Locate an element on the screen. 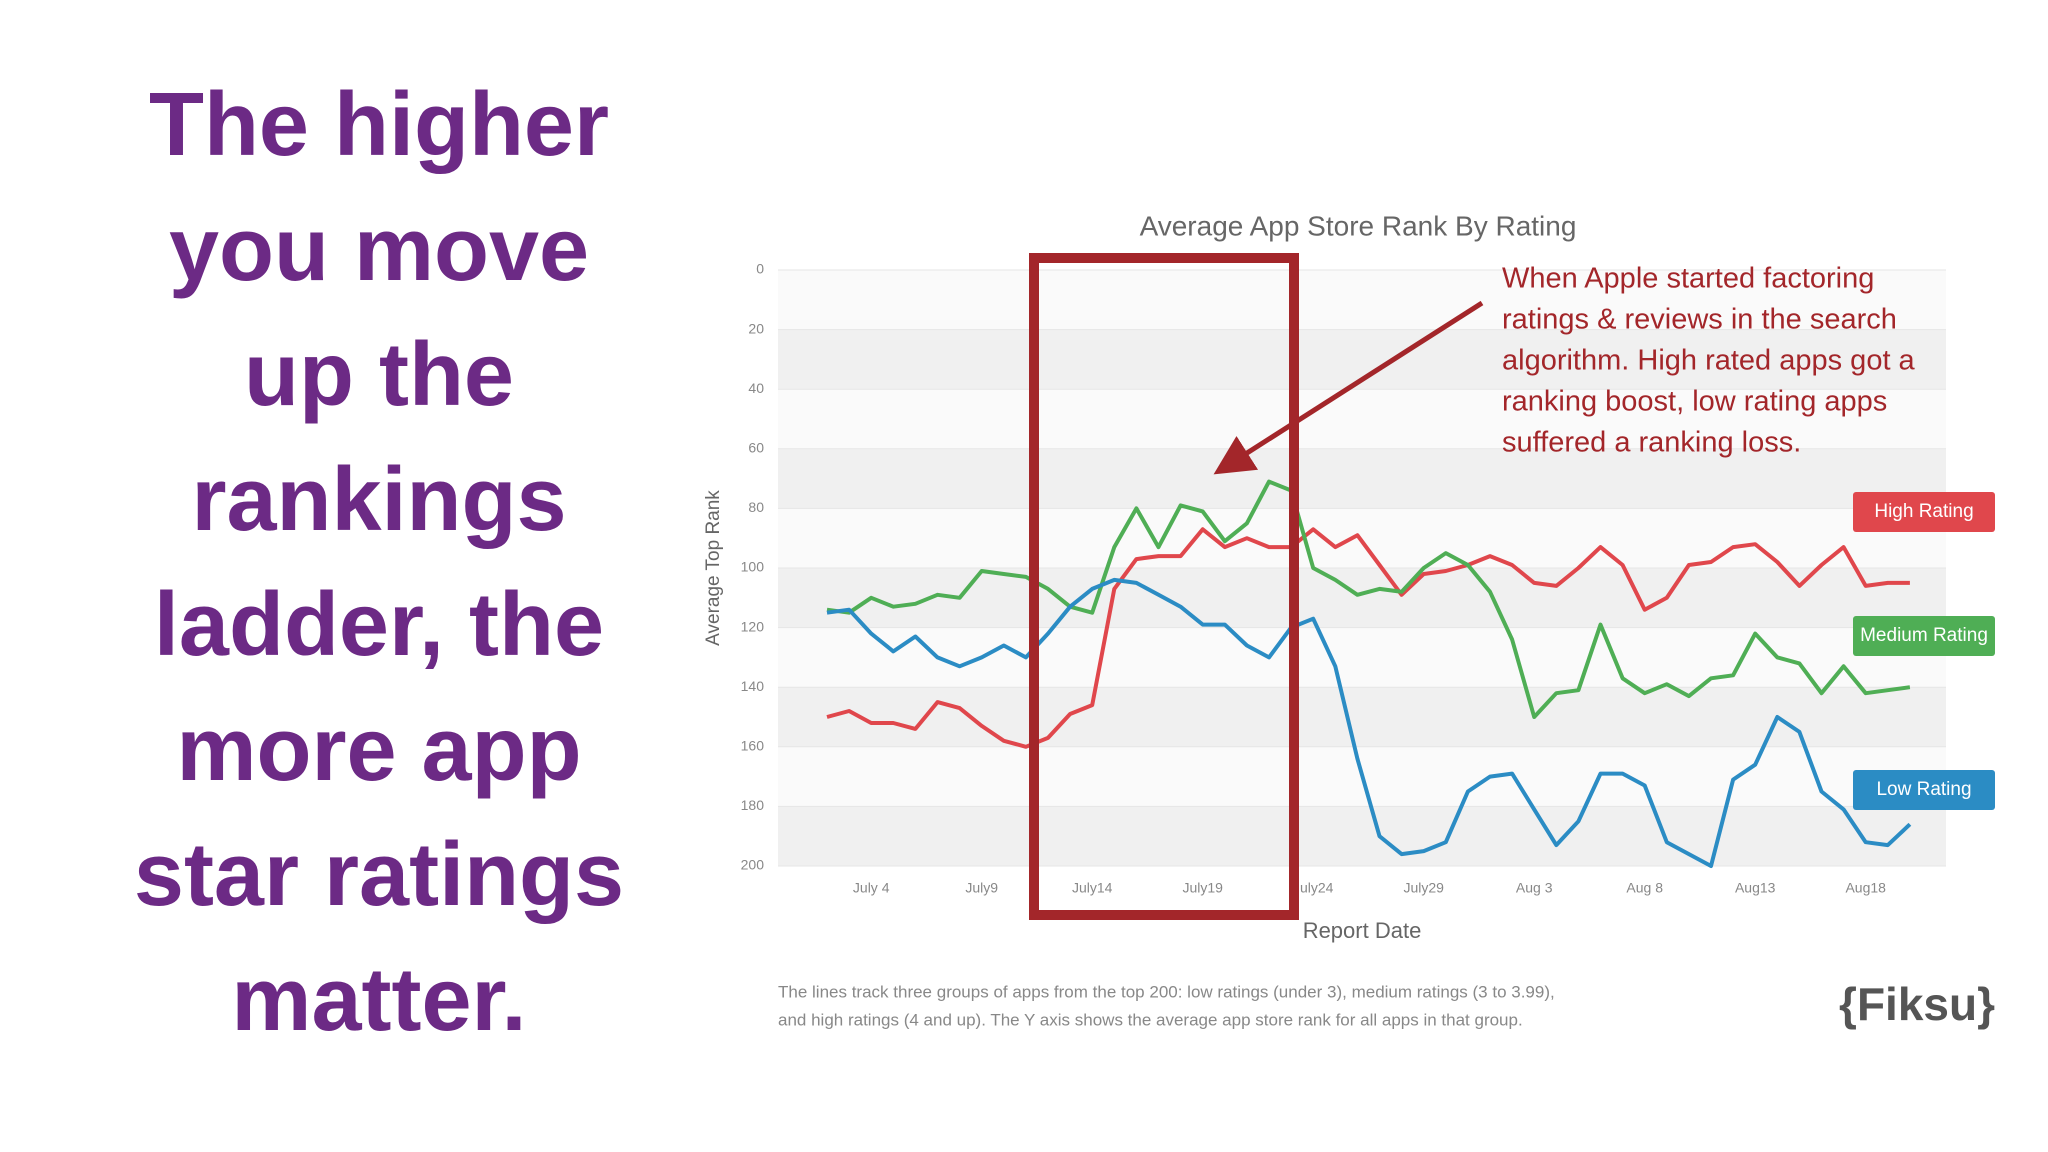 This screenshot has width=2048, height=1152. logo: {Fiksu} is located at coordinates (1917, 1004).